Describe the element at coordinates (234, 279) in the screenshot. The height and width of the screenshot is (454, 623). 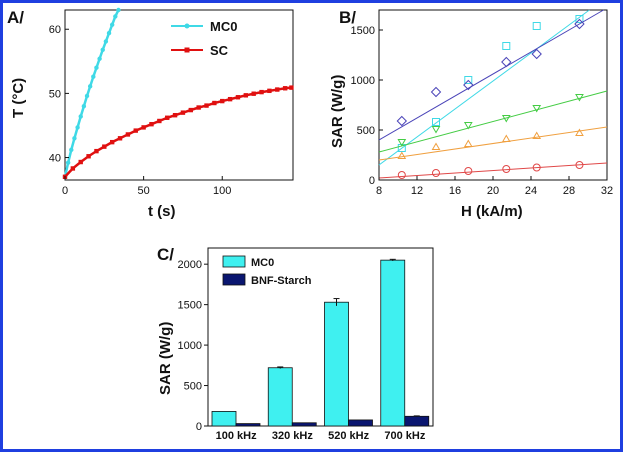
I see `legend-bnf-swatch` at that location.